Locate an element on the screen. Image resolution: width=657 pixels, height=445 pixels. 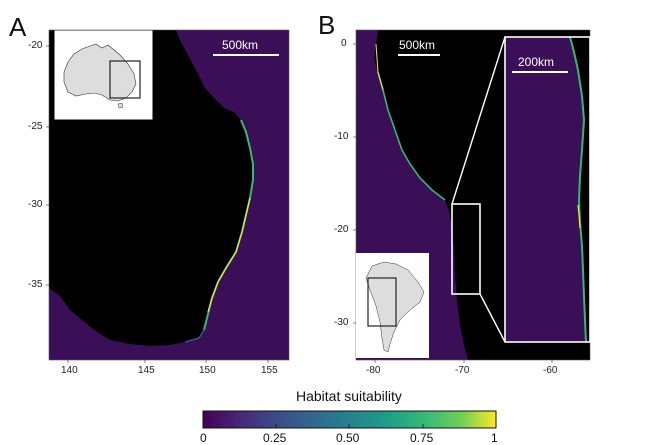
panel-b-locator-inset is located at coordinates (392, 305).